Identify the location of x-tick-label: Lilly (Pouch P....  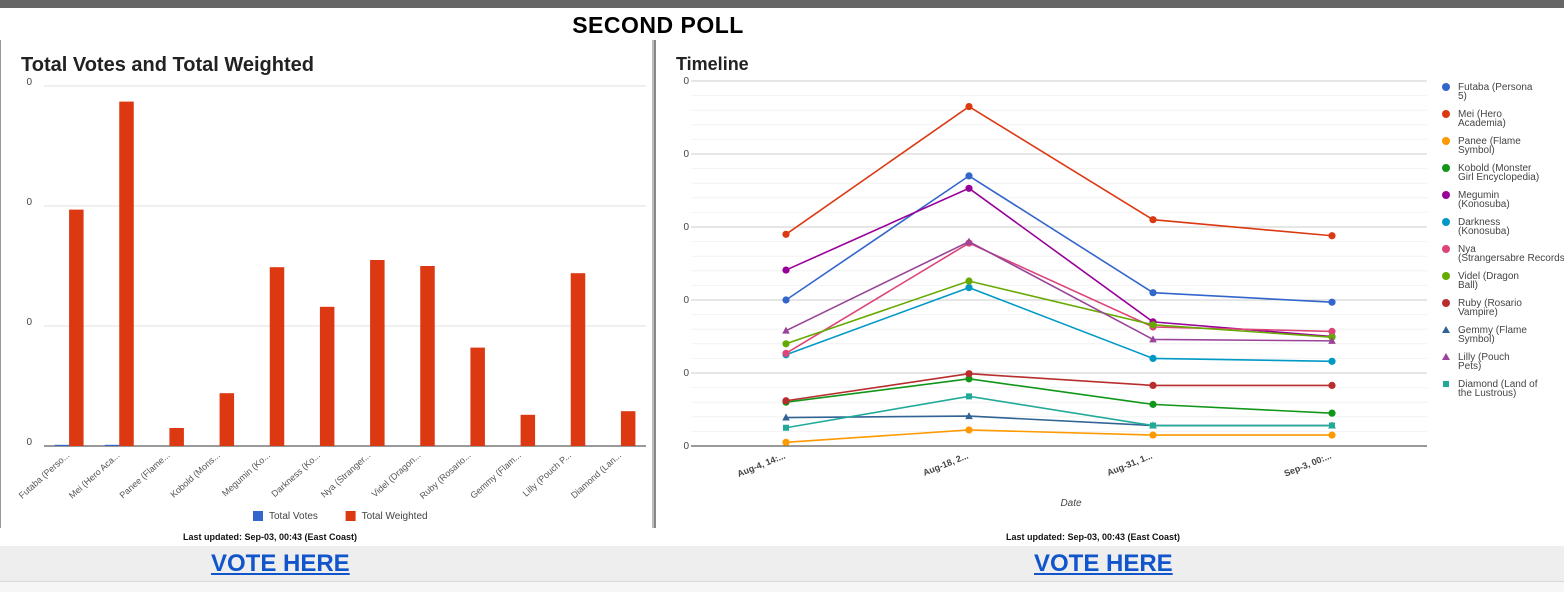
(547, 474).